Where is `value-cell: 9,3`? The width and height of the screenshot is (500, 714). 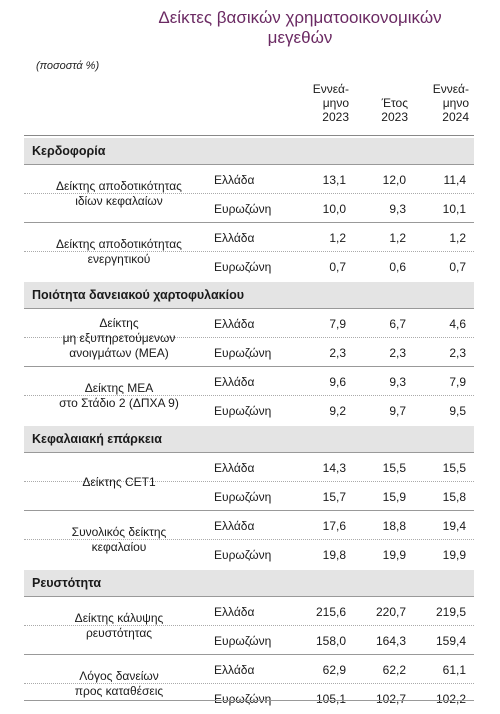
value-cell: 9,3 is located at coordinates (397, 209).